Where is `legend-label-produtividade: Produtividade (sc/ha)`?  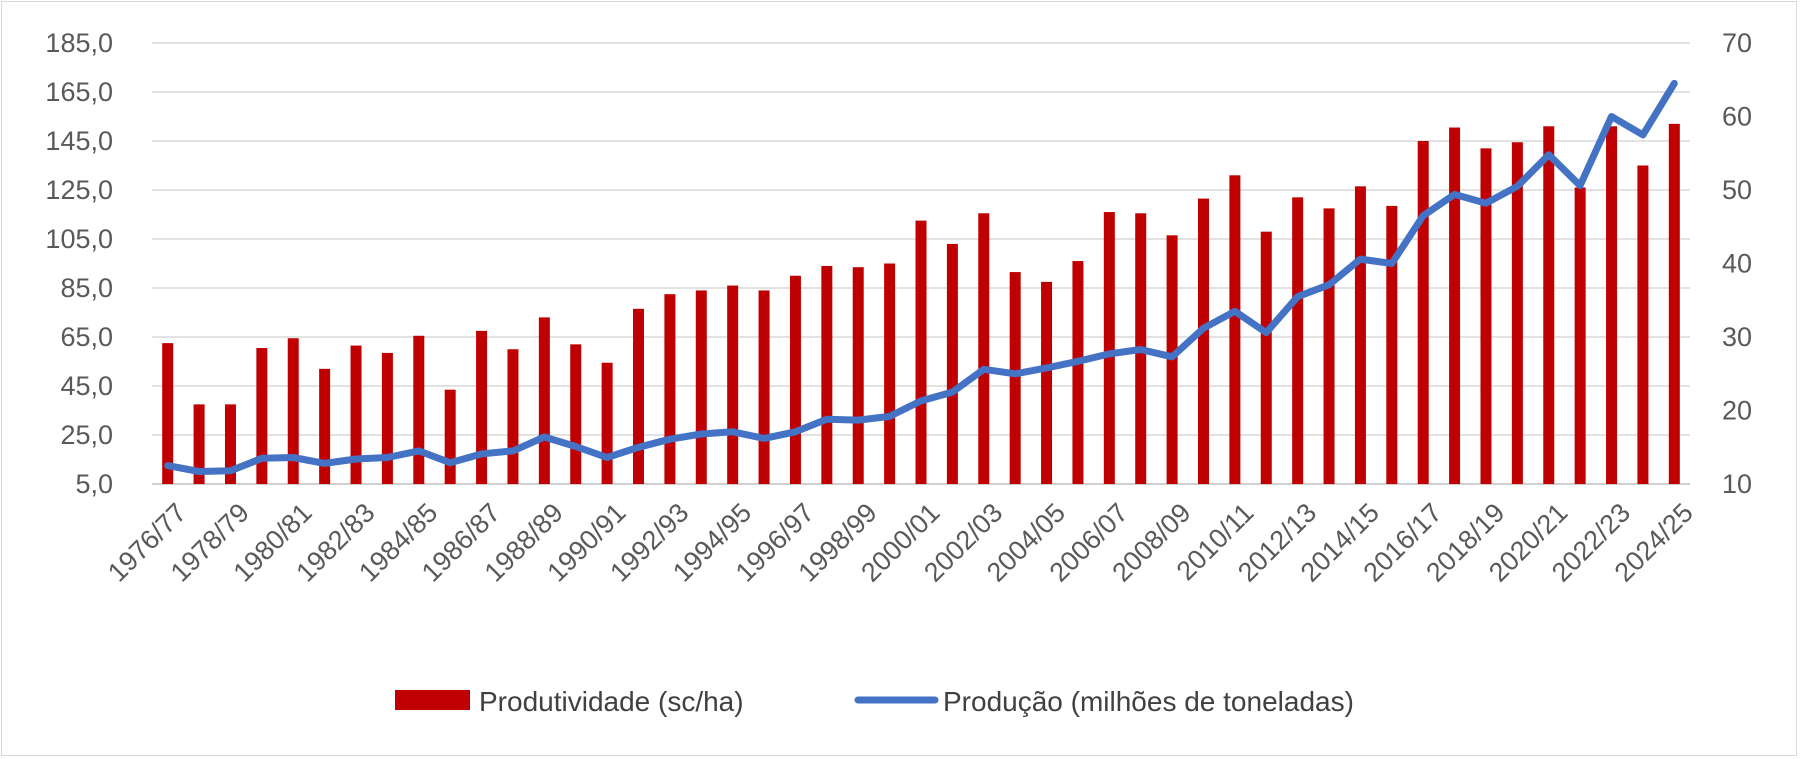
legend-label-produtividade: Produtividade (sc/ha) is located at coordinates (611, 701).